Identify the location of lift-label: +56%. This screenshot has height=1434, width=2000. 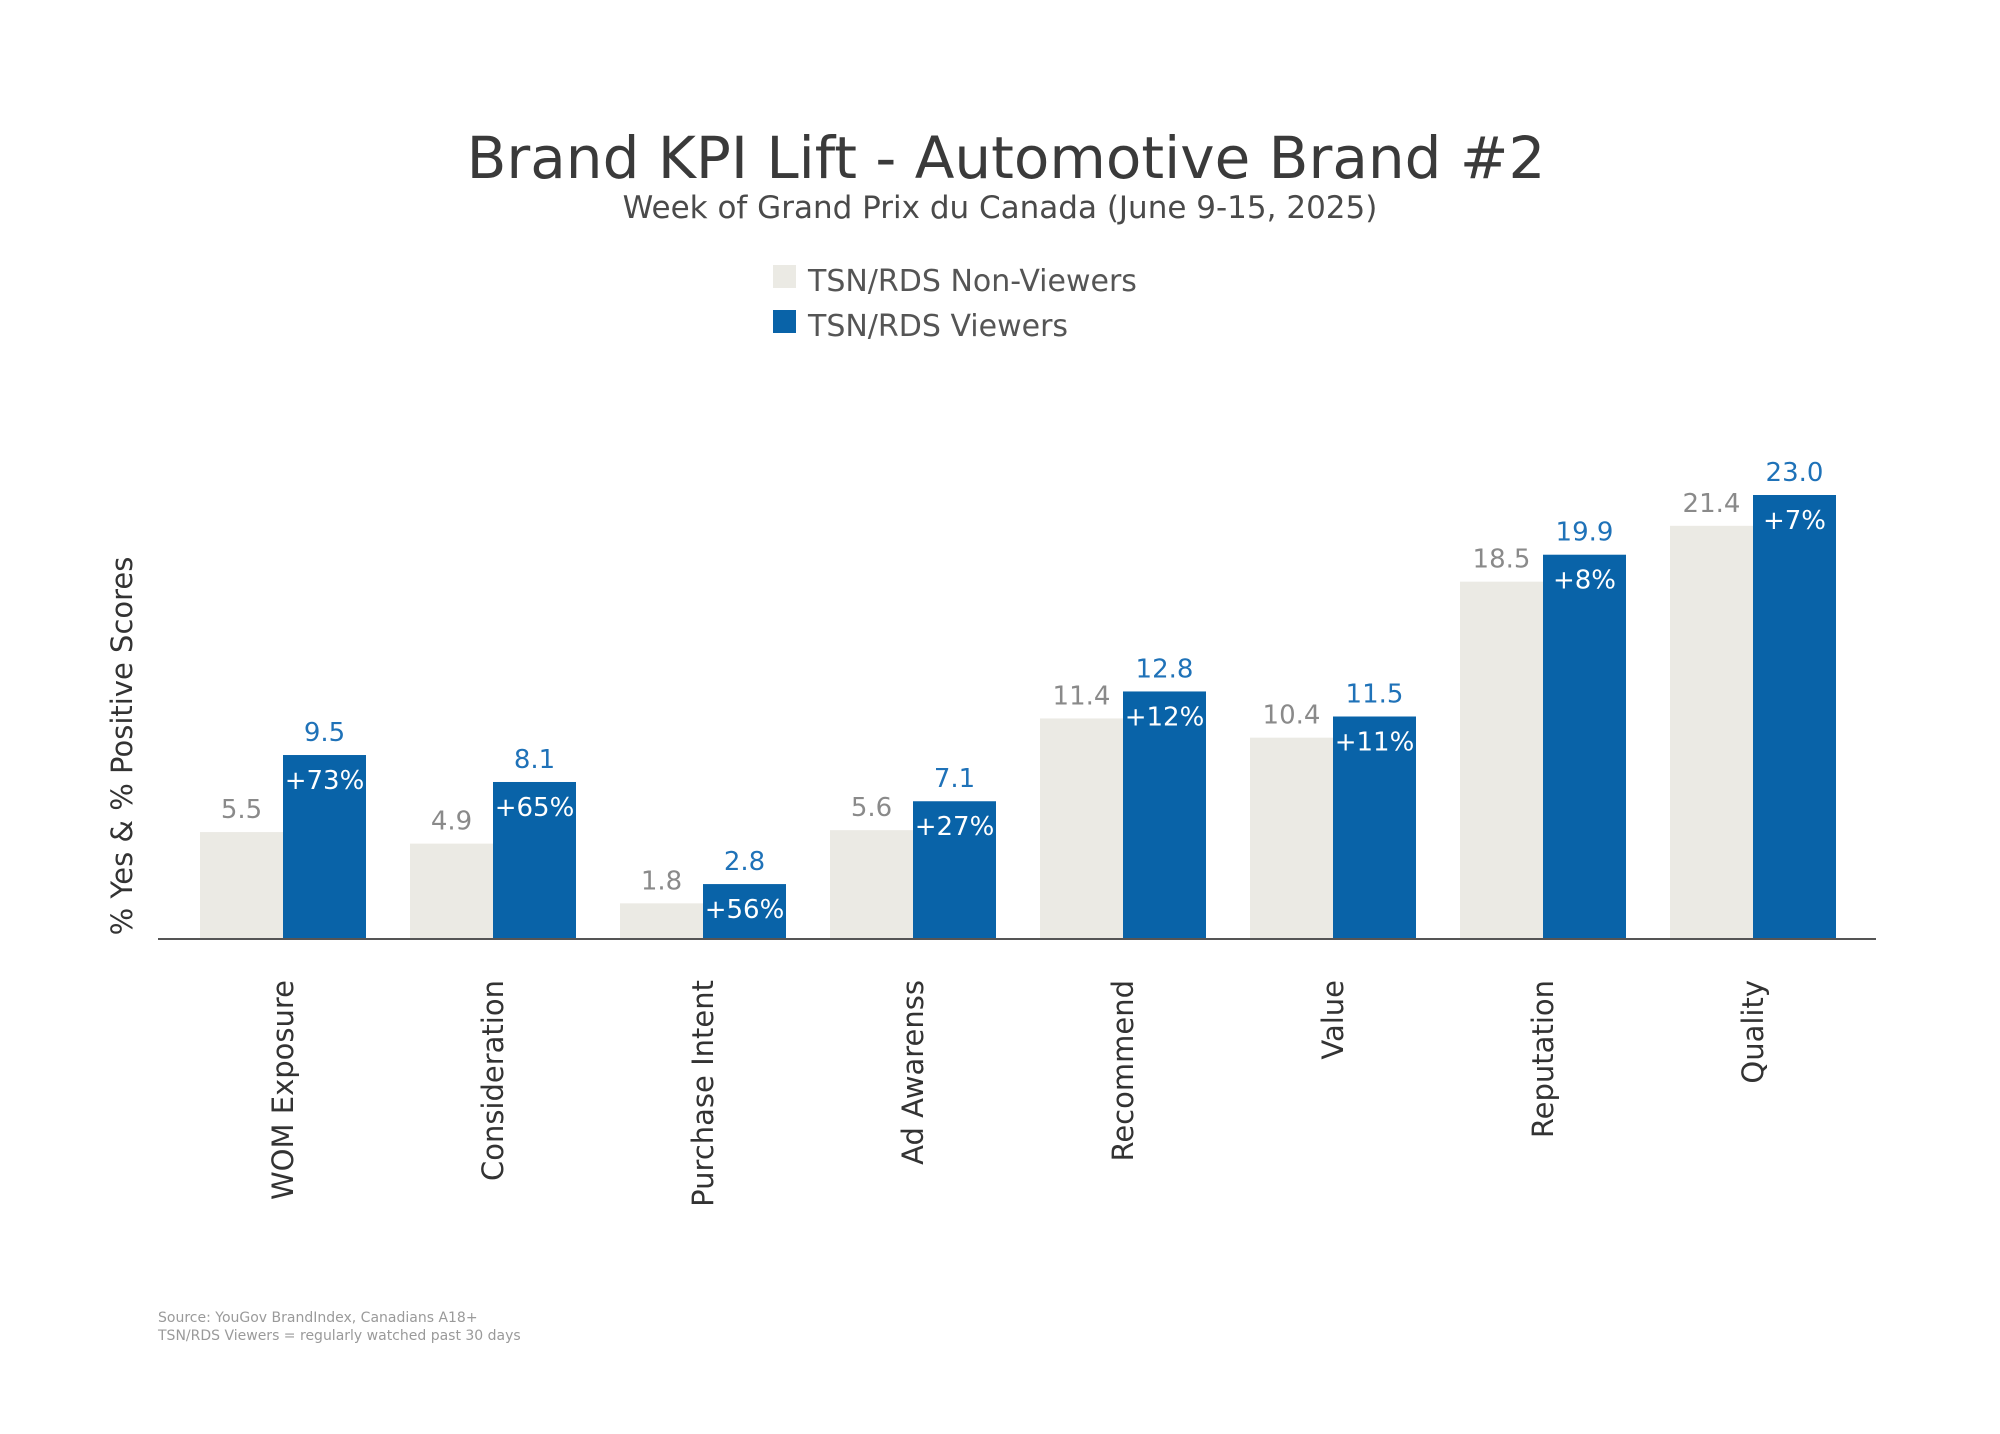
(745, 910).